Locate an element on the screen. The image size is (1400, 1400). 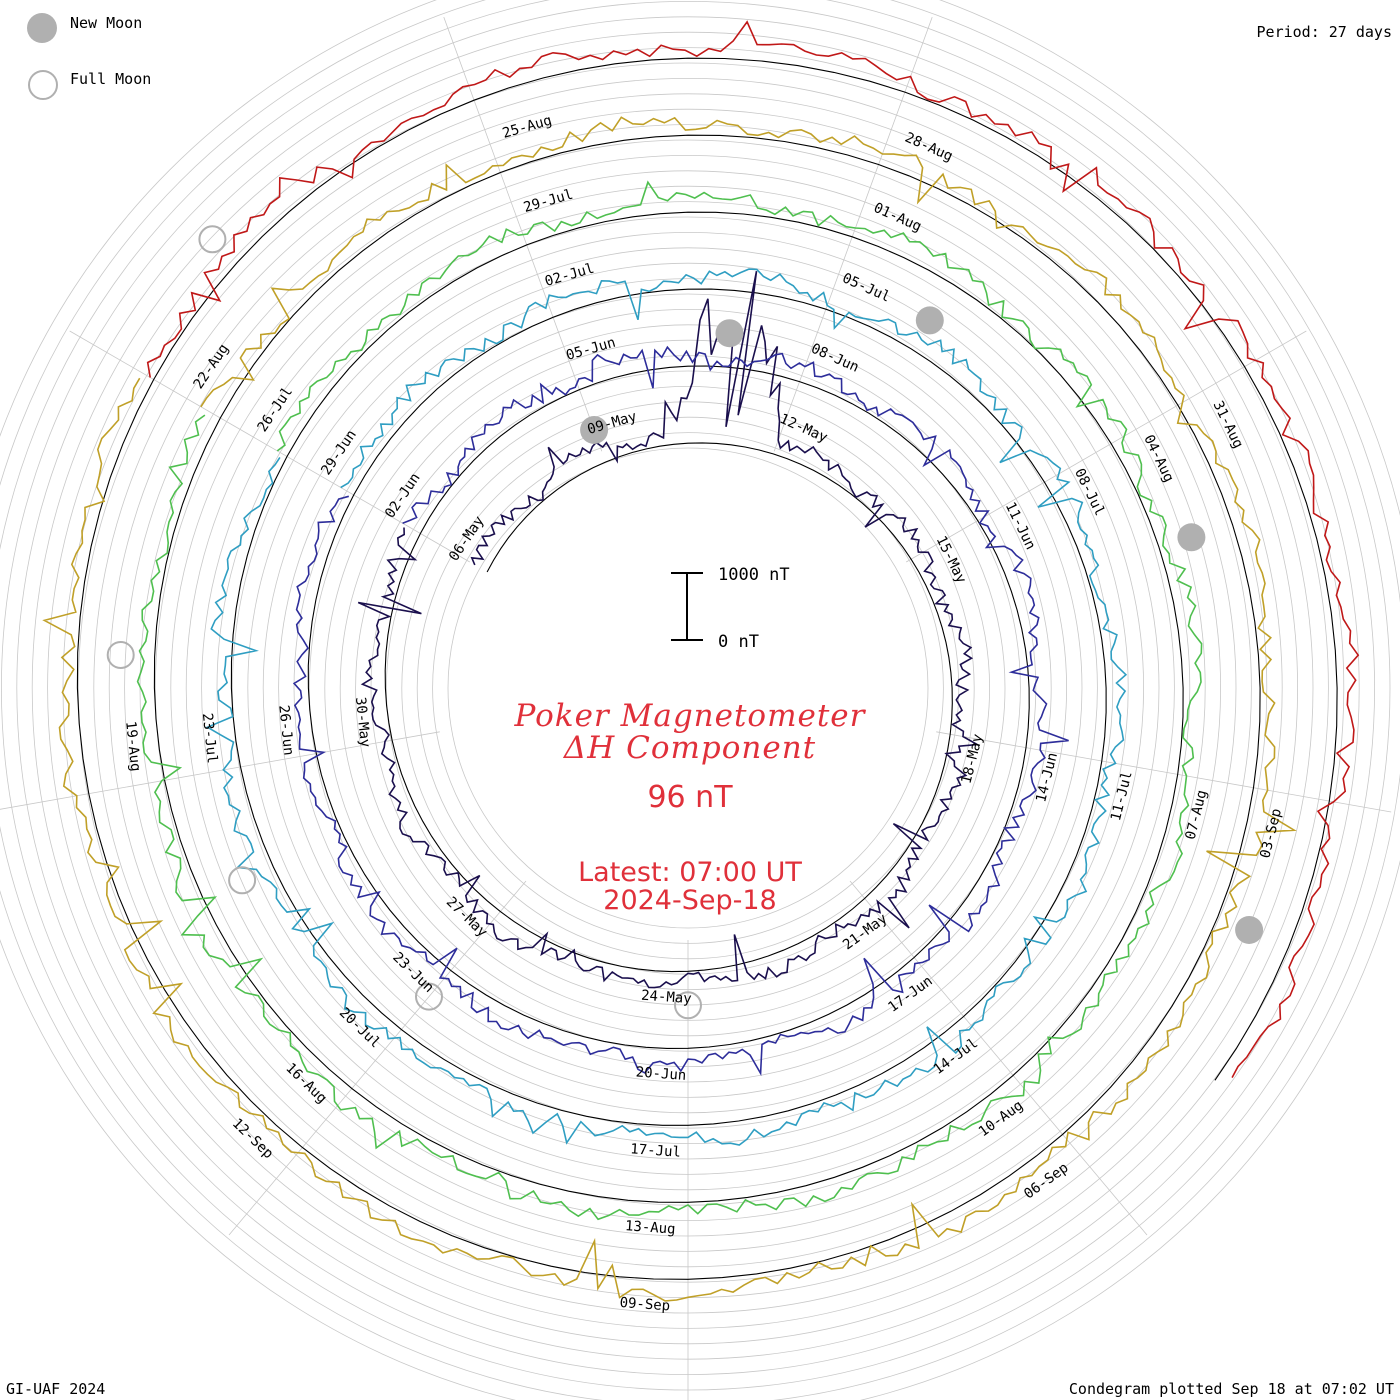
date-label: 26-Jun is located at coordinates (285, 730).